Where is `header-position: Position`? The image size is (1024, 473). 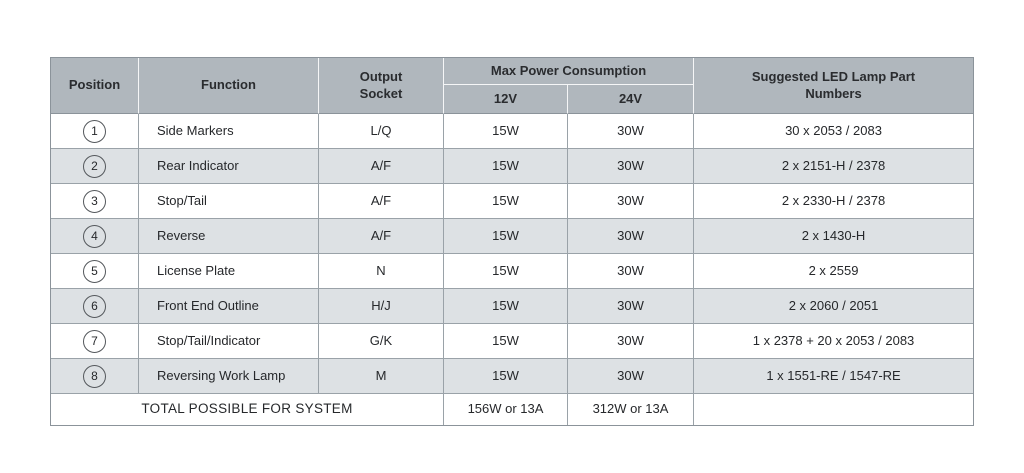
header-position: Position is located at coordinates (95, 86).